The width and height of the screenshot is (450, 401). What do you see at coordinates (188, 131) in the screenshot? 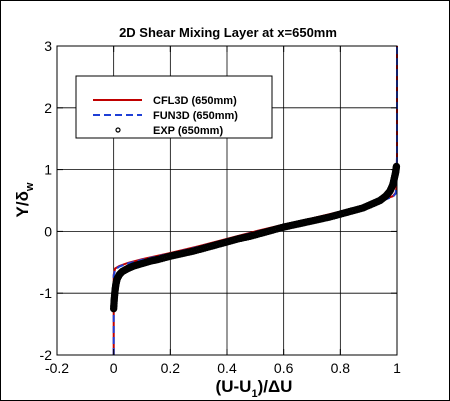
I see `legend-label: EXP (650mm)` at bounding box center [188, 131].